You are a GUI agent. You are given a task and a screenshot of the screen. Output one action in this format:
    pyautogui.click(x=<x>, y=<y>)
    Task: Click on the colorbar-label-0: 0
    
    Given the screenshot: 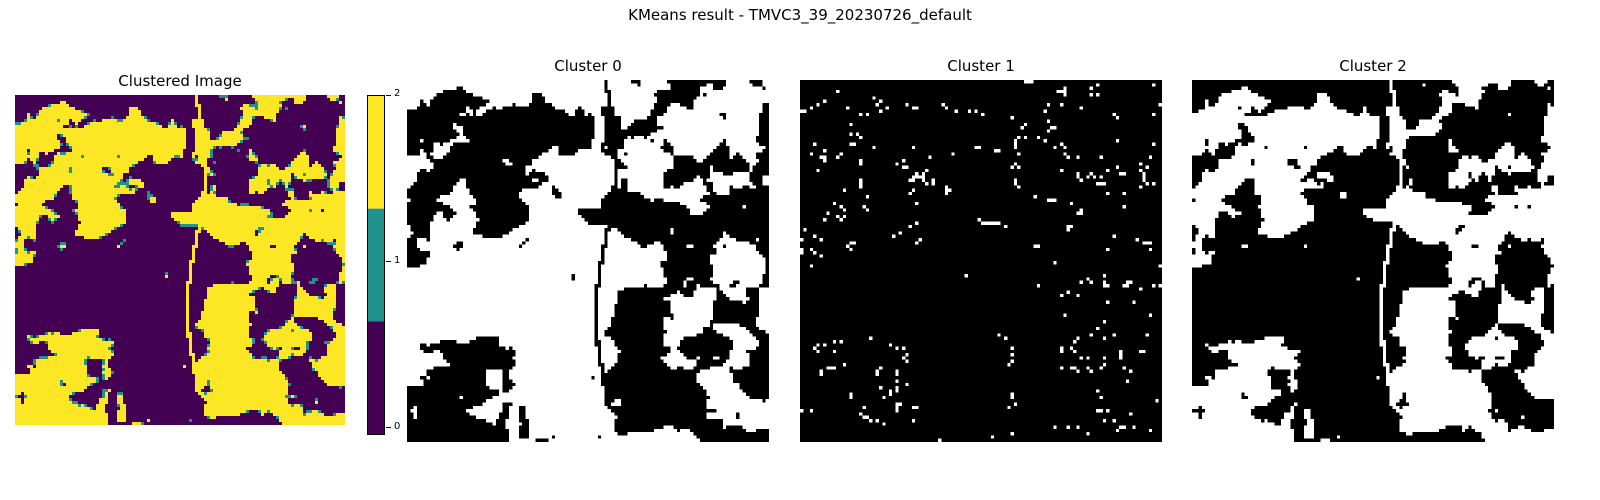 What is the action you would take?
    pyautogui.click(x=397, y=426)
    